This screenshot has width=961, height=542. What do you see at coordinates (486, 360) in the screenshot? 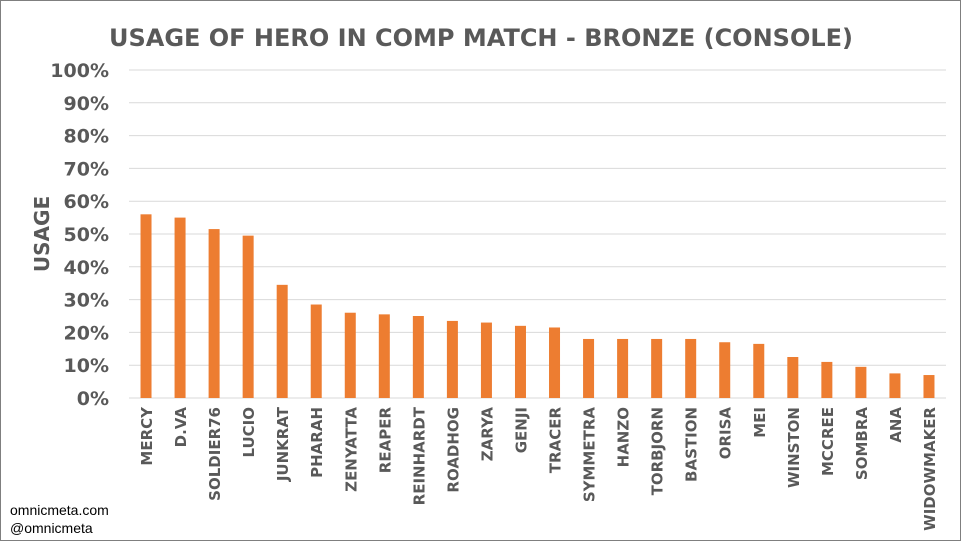
I see `bar-zarya` at bounding box center [486, 360].